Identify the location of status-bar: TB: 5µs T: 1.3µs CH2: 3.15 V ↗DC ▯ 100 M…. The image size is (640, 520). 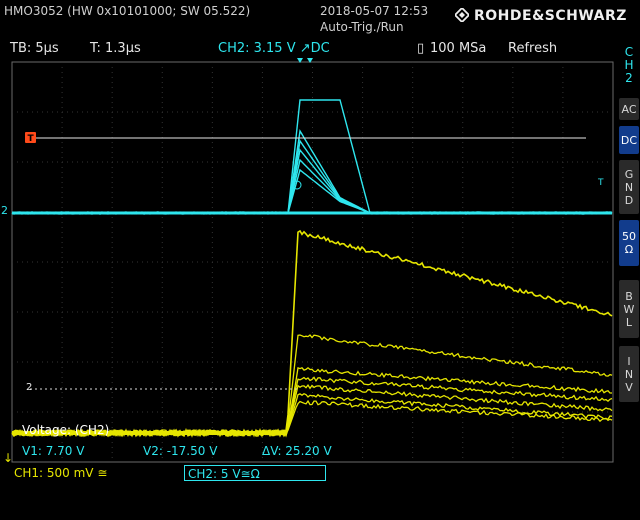
(307, 50).